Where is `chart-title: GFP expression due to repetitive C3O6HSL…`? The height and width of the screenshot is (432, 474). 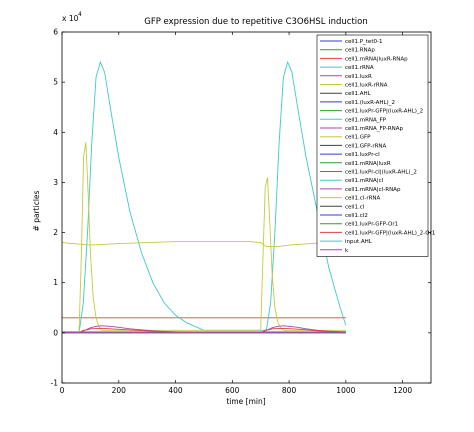 chart-title: GFP expression due to repetitive C3O6HSL… is located at coordinates (255, 22).